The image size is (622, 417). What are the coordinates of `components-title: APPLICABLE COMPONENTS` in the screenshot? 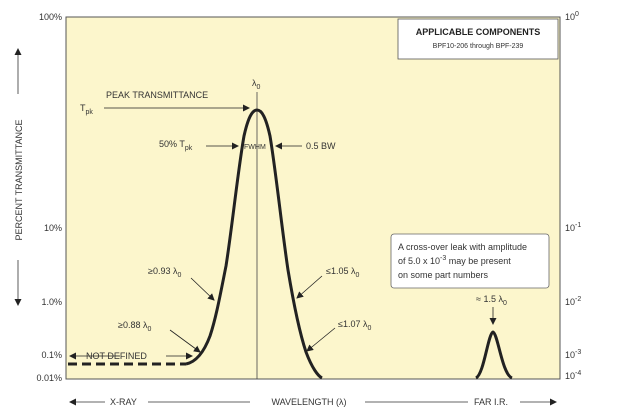 It's located at (478, 32).